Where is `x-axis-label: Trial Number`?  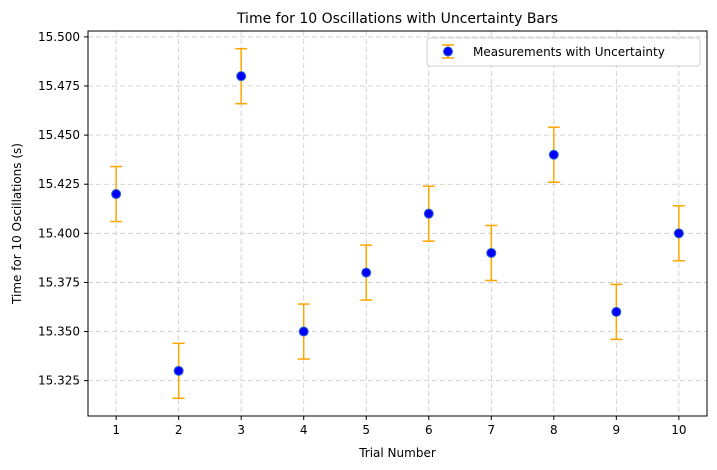
x-axis-label: Trial Number is located at coordinates (397, 453).